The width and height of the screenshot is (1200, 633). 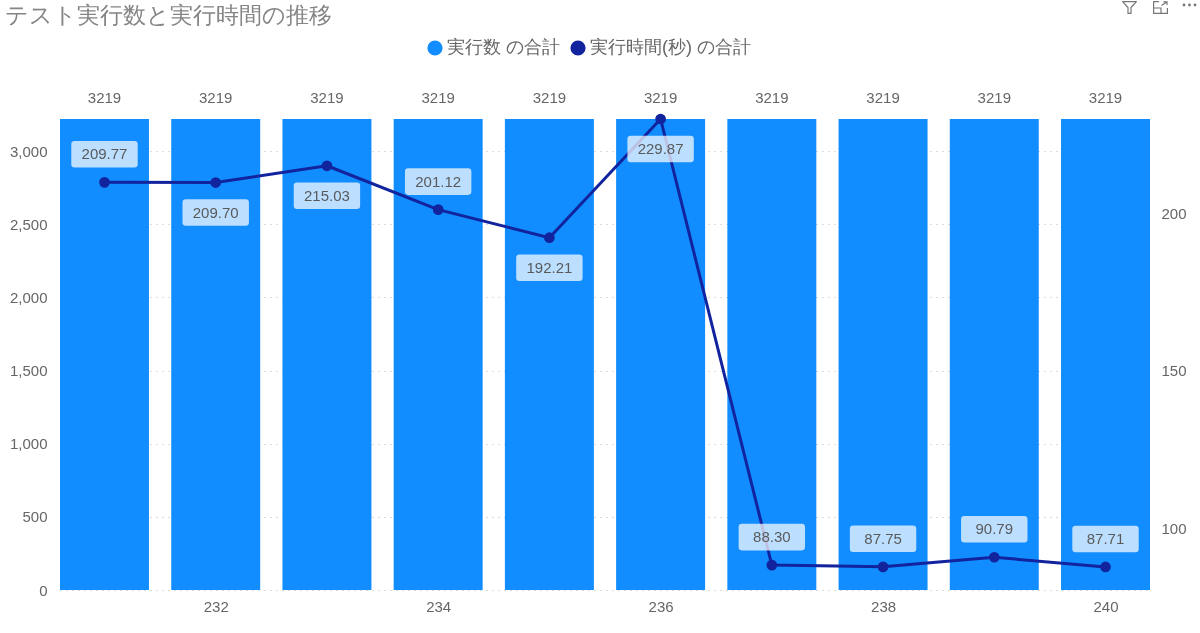 I want to click on data-label: 87.75, so click(x=883, y=538).